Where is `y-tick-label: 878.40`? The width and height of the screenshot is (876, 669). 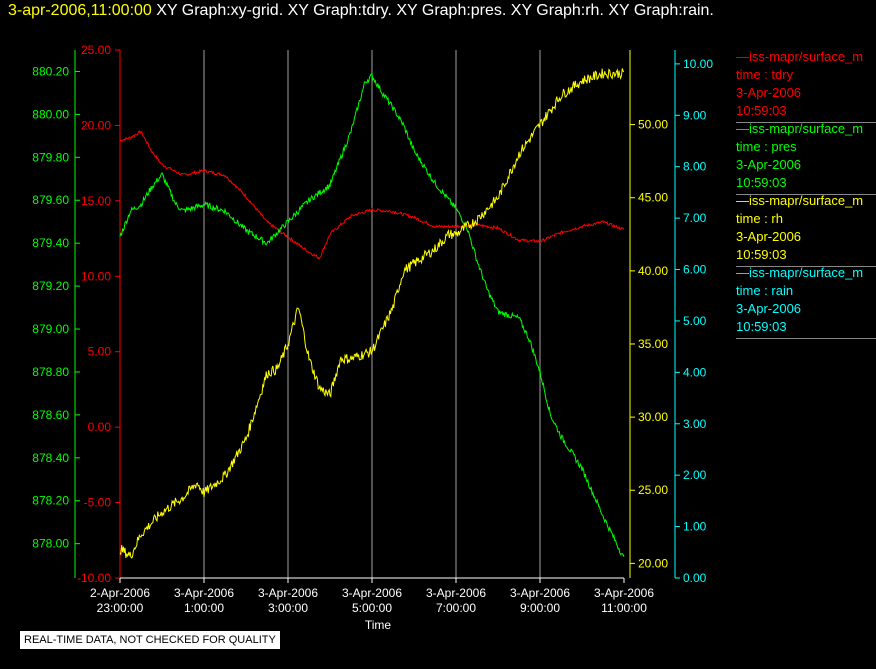 y-tick-label: 878.40 is located at coordinates (50, 458).